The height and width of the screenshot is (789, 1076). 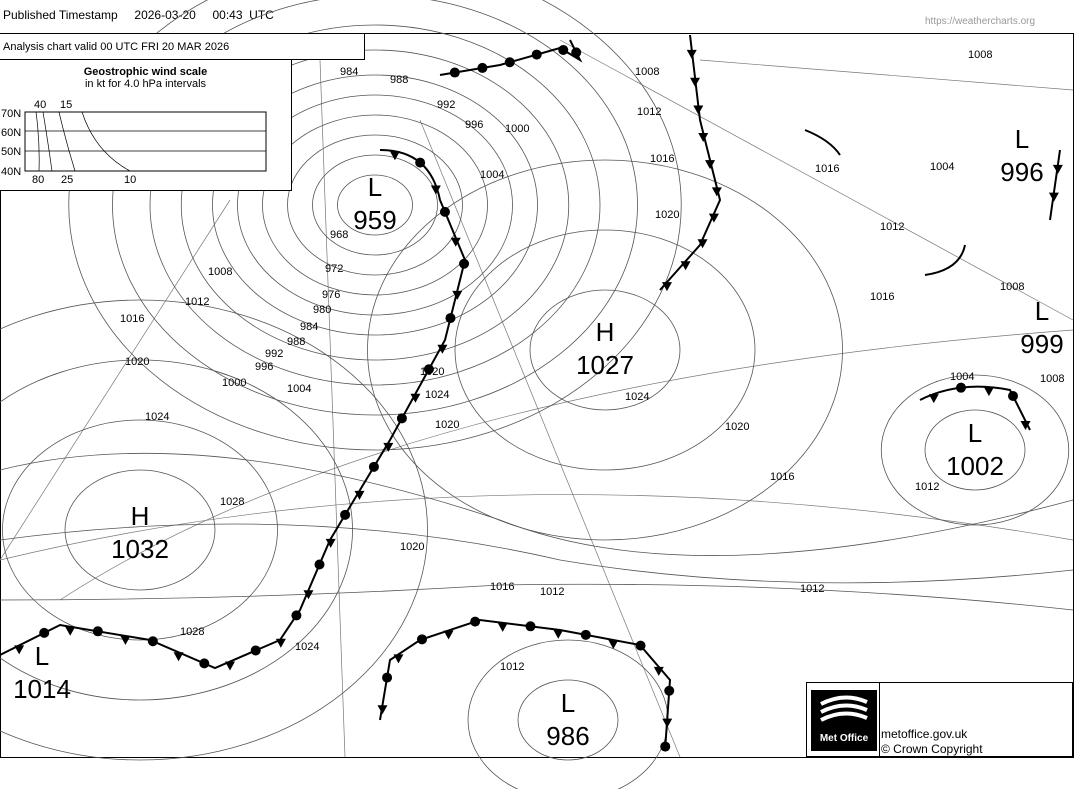 I want to click on waves-icon, so click(x=844, y=708).